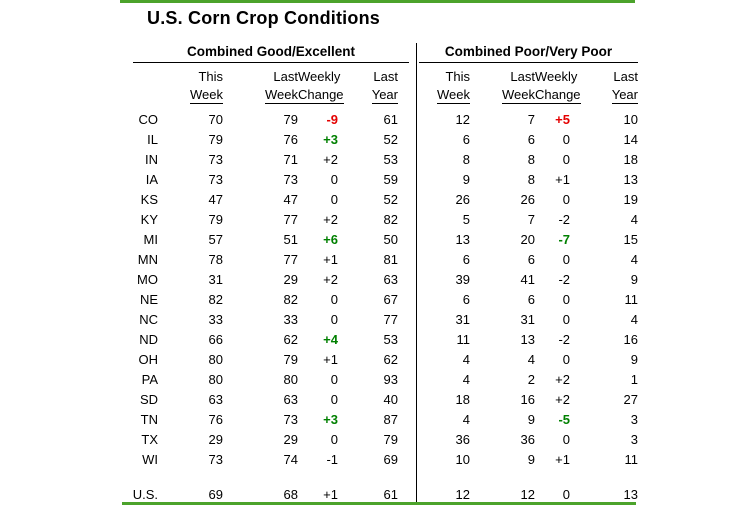  I want to click on table-row-mn: MN 78 77 +1 81 6 6 0 4, so click(374, 260).